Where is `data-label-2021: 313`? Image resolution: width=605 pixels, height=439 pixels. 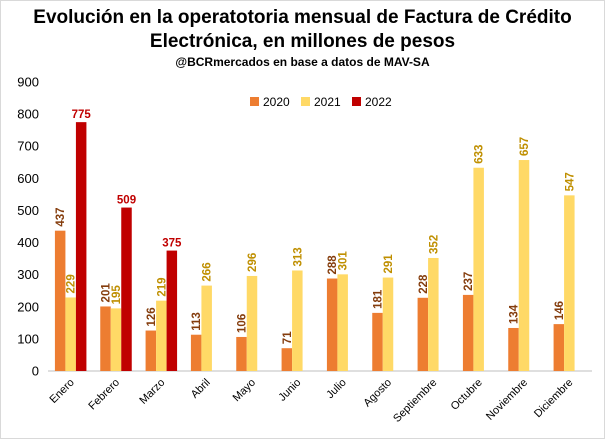
data-label-2021: 313 is located at coordinates (298, 256).